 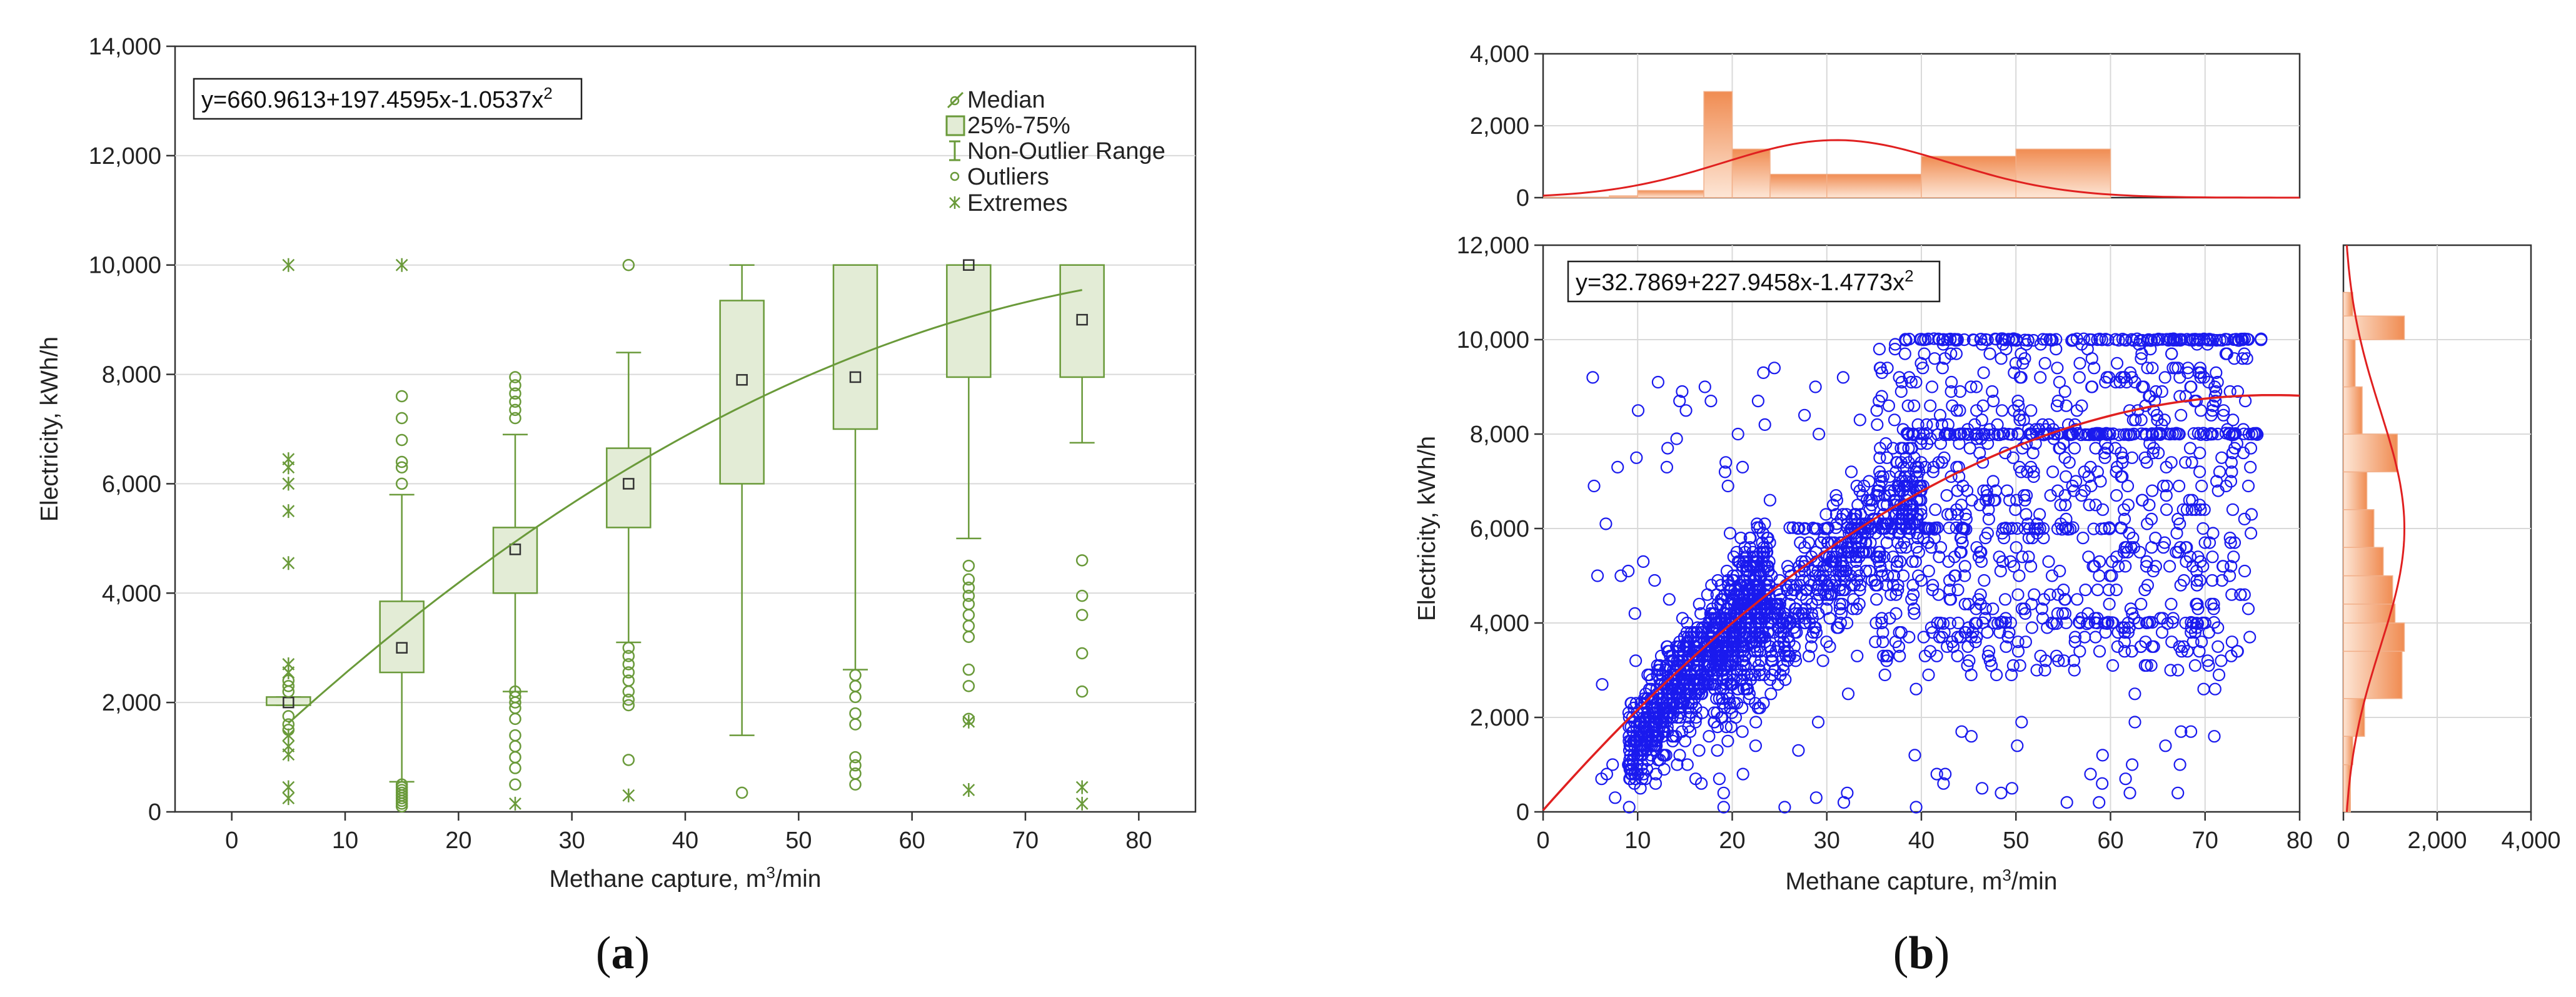 I want to click on y-tick-label: 12,000, so click(x=125, y=156).